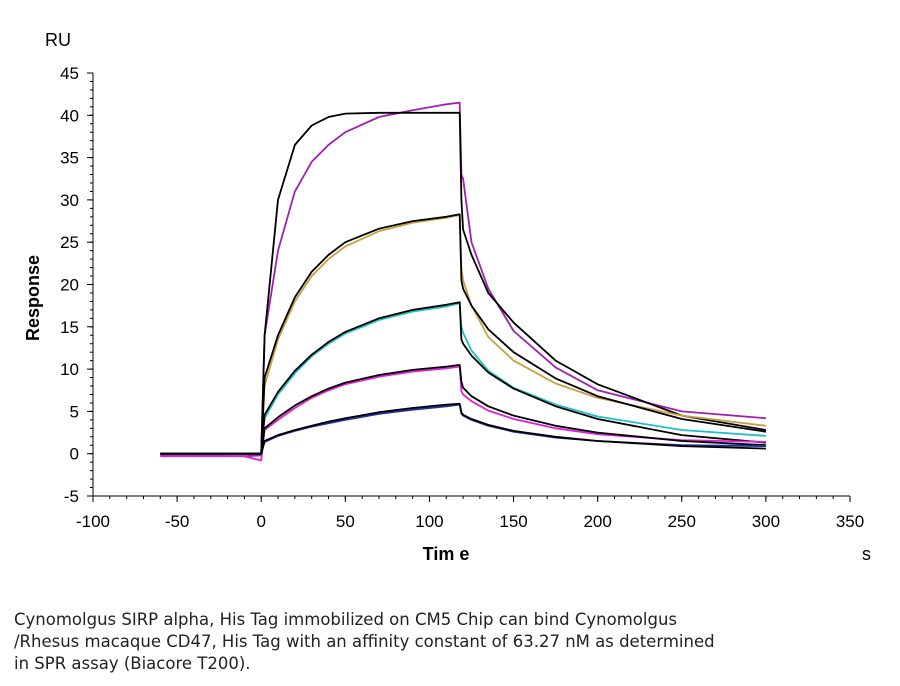  What do you see at coordinates (69, 242) in the screenshot?
I see `y-tick-label: 25` at bounding box center [69, 242].